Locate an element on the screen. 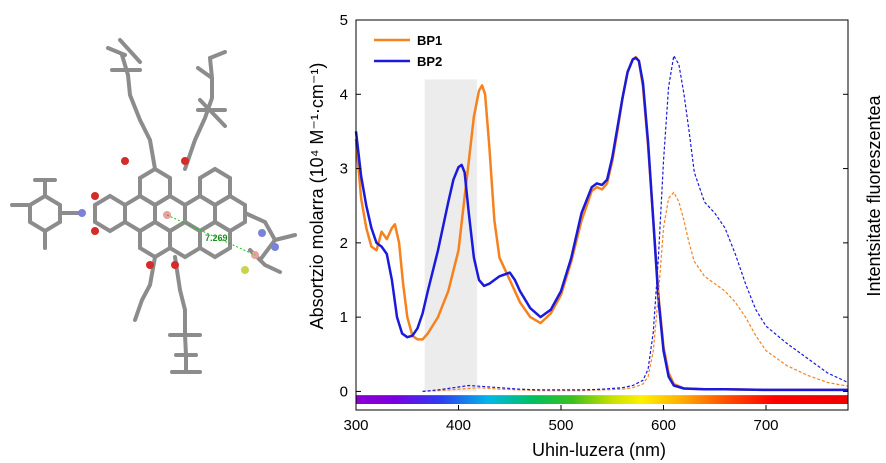  legend-label-bp2: BP2 is located at coordinates (429, 61).